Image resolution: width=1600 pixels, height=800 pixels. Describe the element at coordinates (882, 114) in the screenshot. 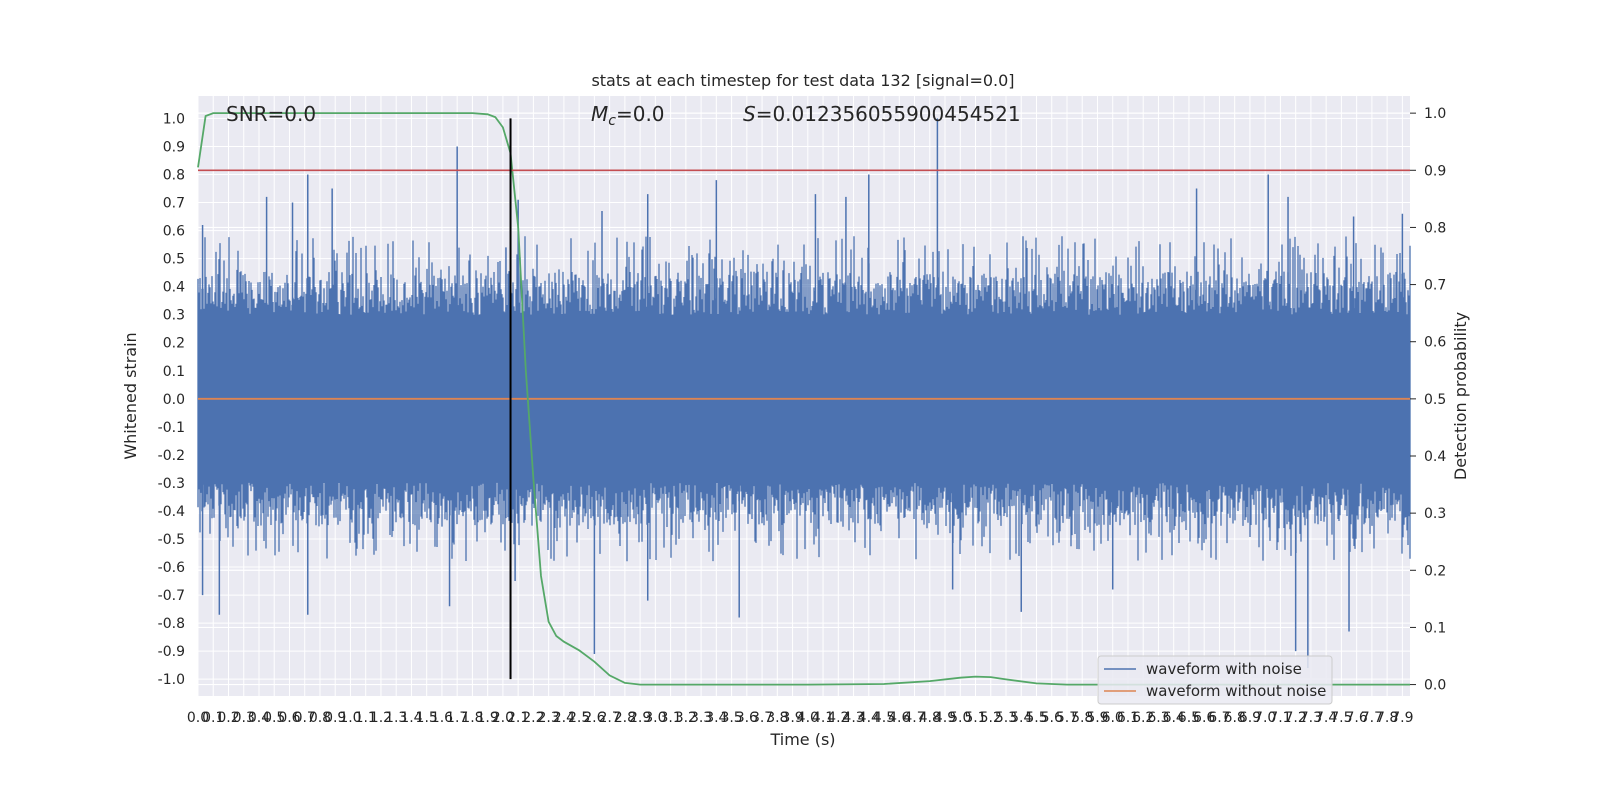

I see `annotation-s: S=0.012356055900454521` at that location.